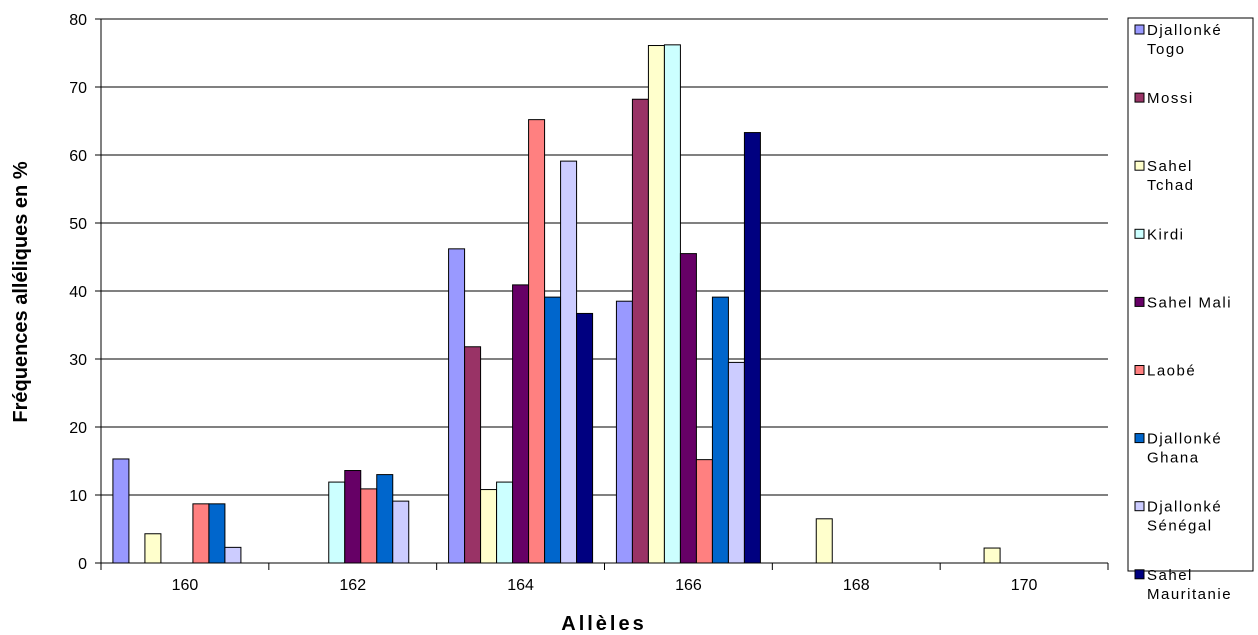 This screenshot has height=635, width=1258. What do you see at coordinates (1173, 458) in the screenshot?
I see `legend-label: Ghana` at bounding box center [1173, 458].